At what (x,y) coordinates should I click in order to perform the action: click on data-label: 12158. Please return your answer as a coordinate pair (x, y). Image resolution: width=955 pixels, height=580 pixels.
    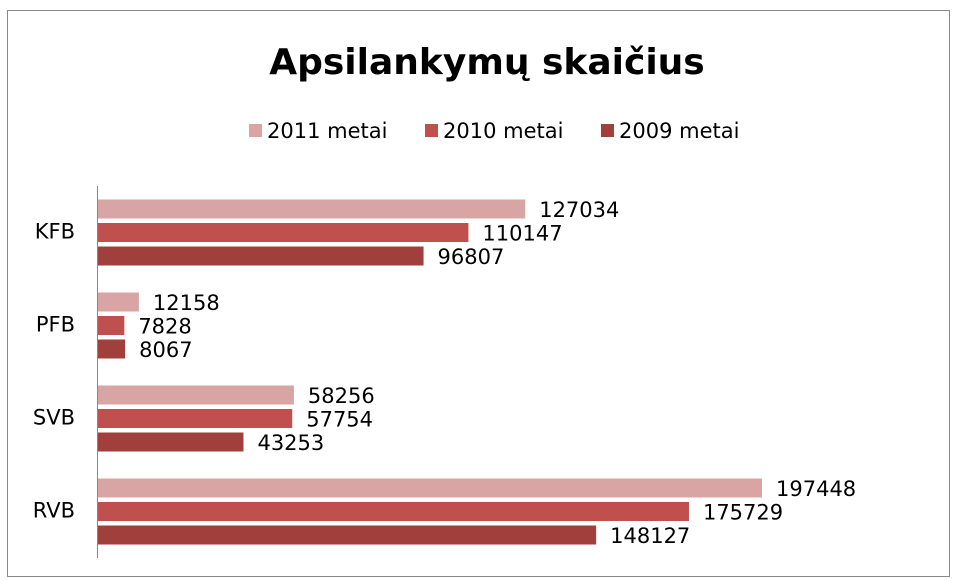
    Looking at the image, I should click on (186, 303).